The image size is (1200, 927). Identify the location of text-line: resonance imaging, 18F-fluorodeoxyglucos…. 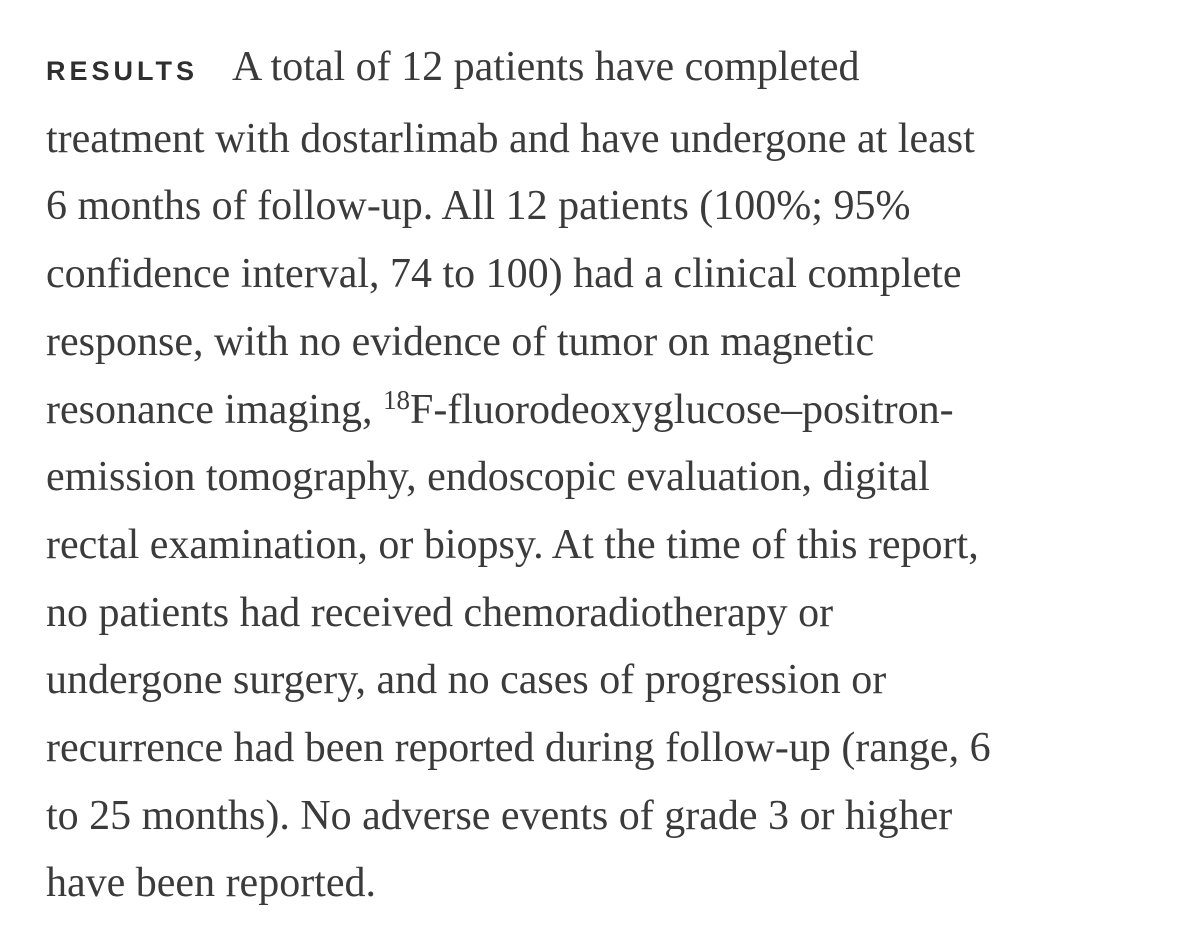
(611, 411).